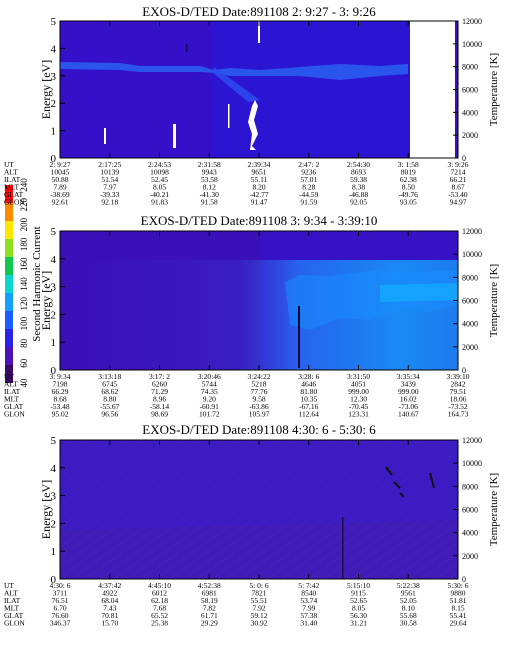  What do you see at coordinates (24, 264) in the screenshot?
I see `colorbar-tick-label: 160` at bounding box center [24, 264].